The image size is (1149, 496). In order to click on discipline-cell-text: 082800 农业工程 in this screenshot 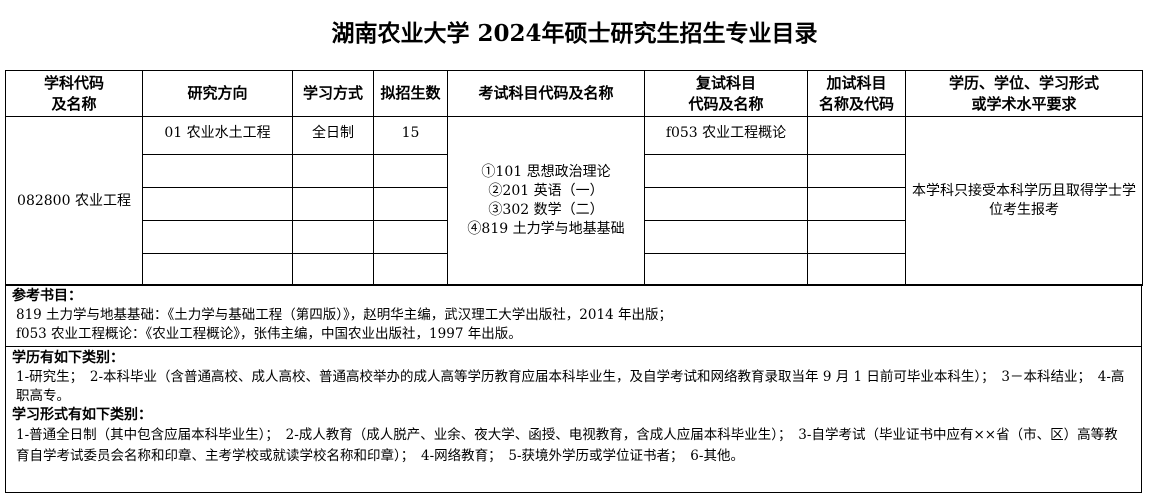, I will do `click(74, 200)`.